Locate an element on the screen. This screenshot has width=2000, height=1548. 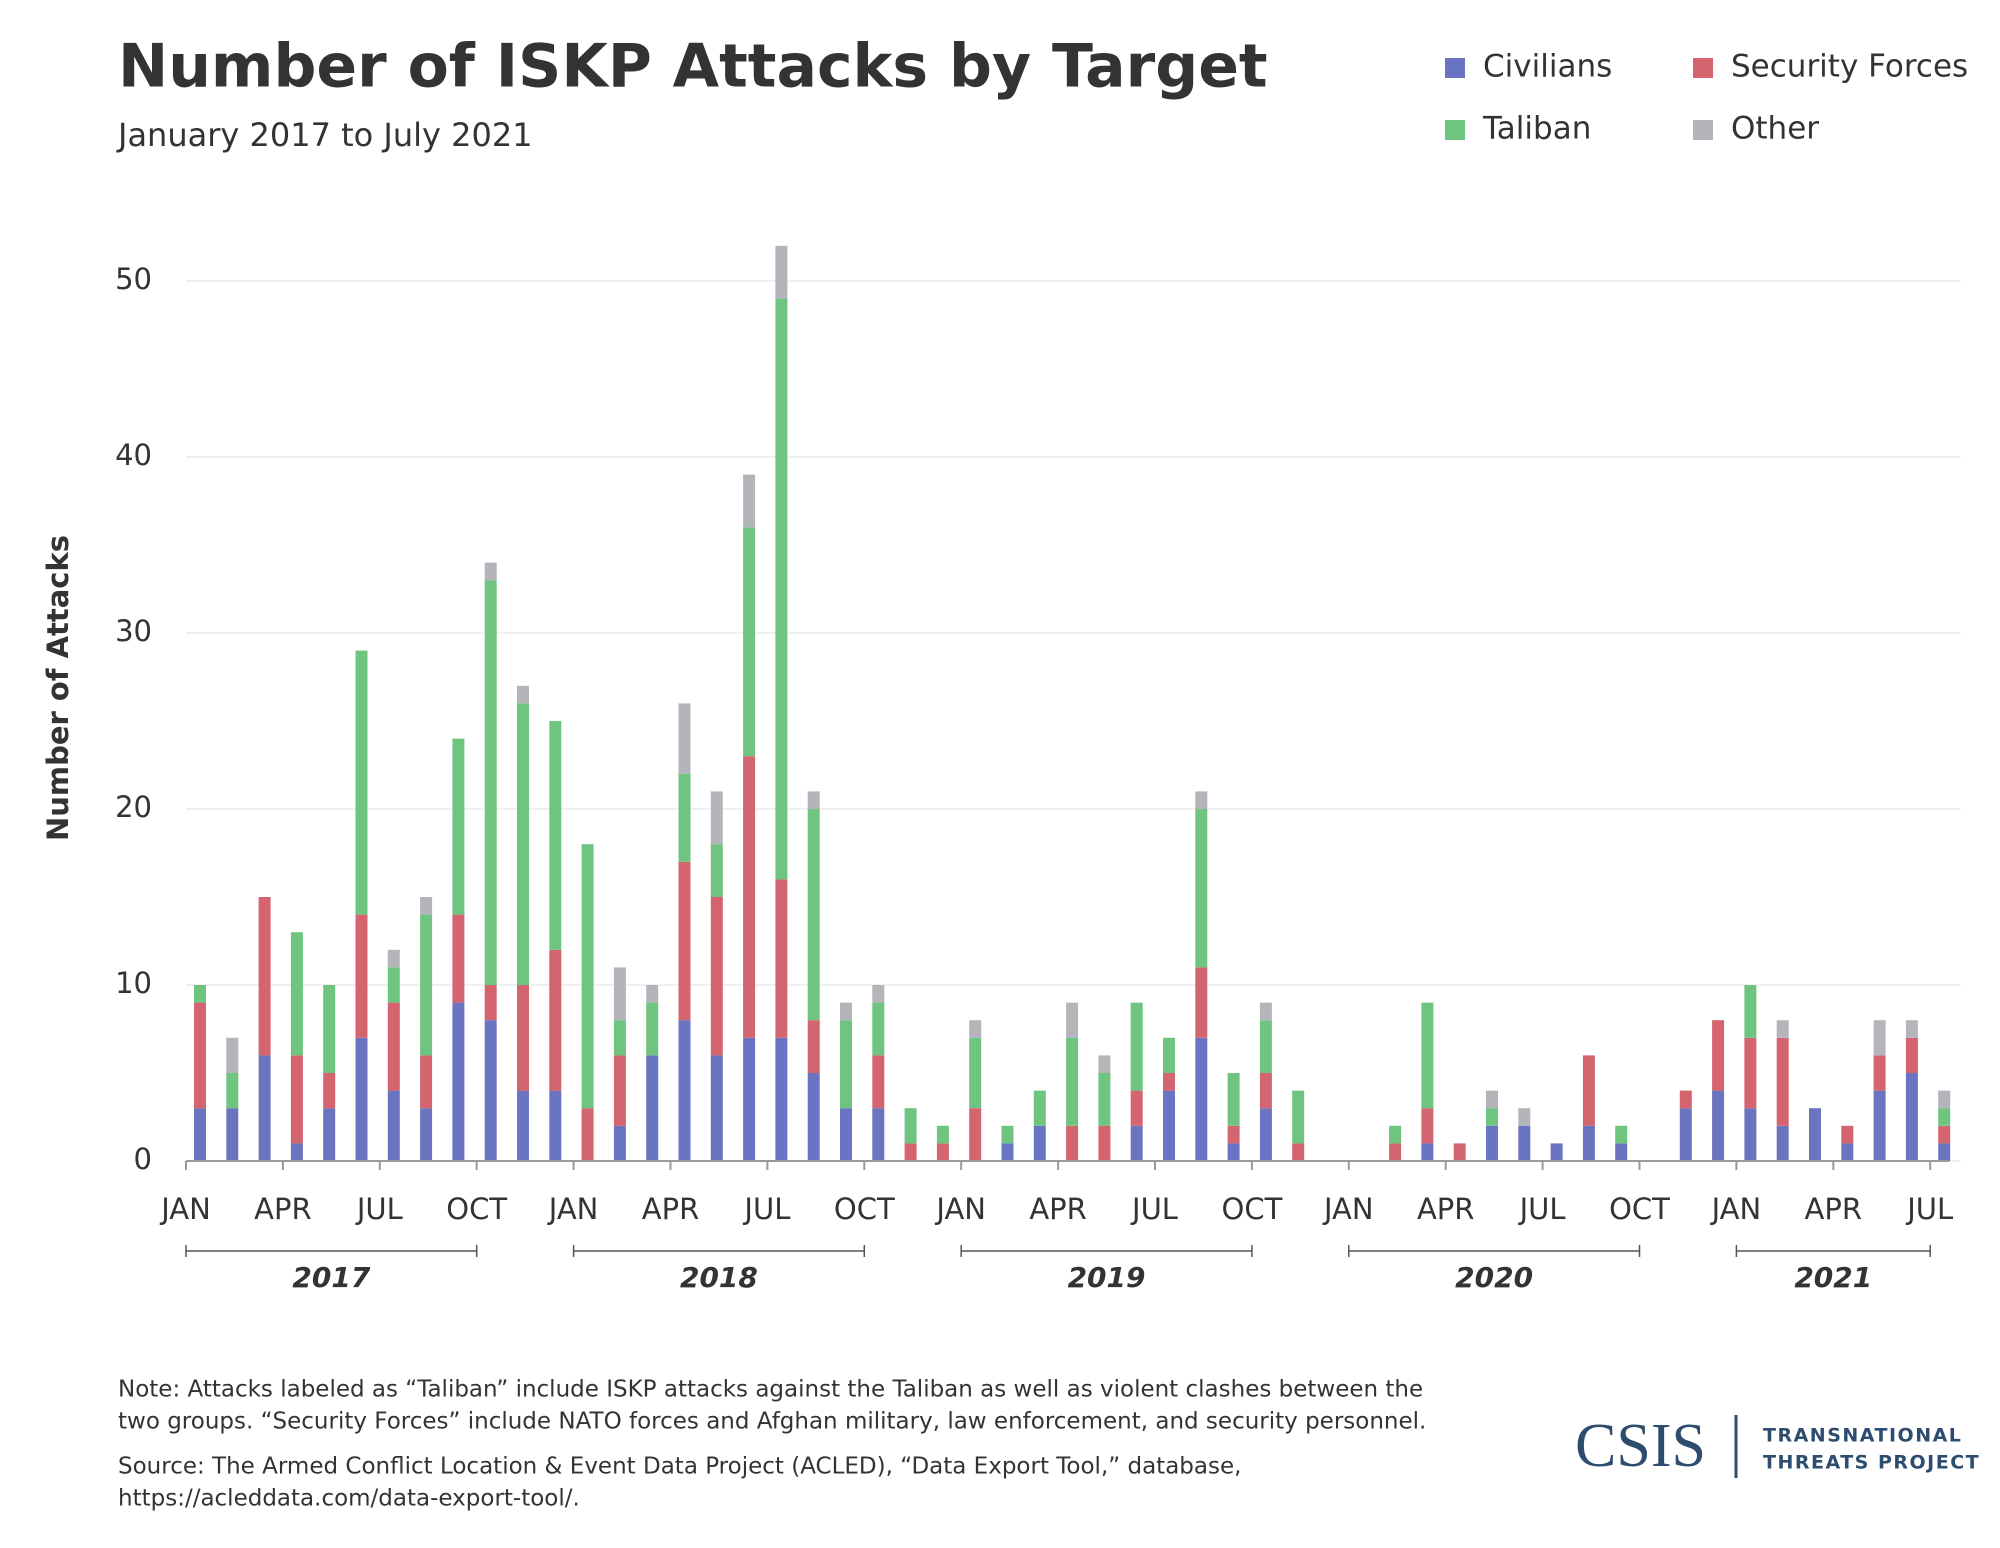
y-tick-label: 50 is located at coordinates (133, 279).